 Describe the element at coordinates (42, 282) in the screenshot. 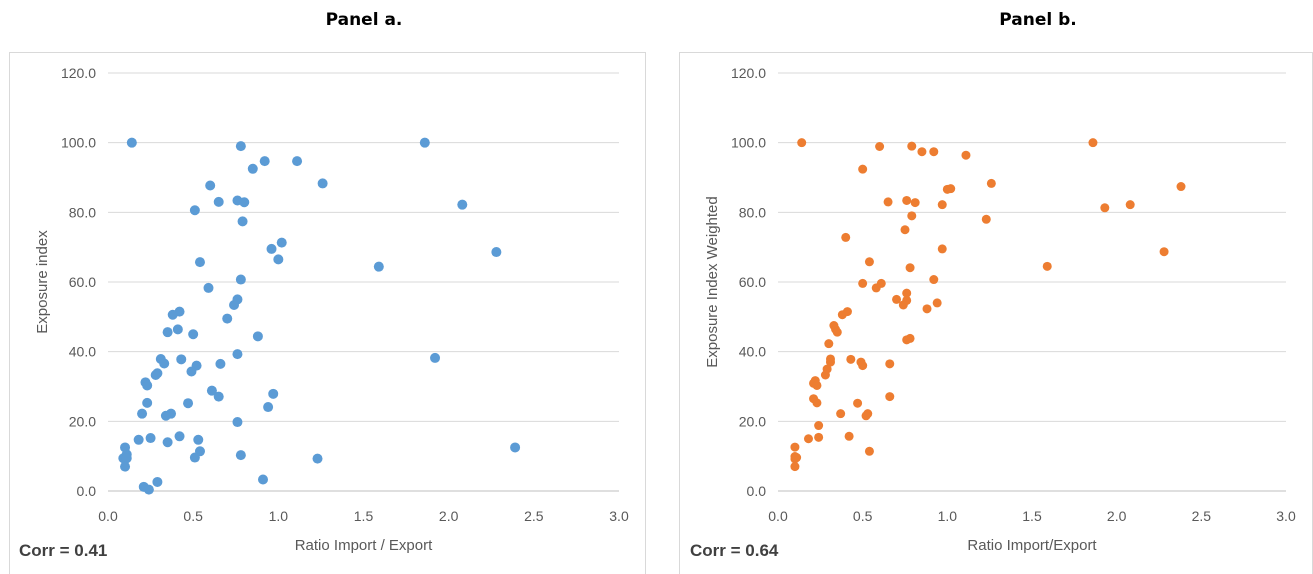

I see `y-axis-title: Exposure index` at that location.